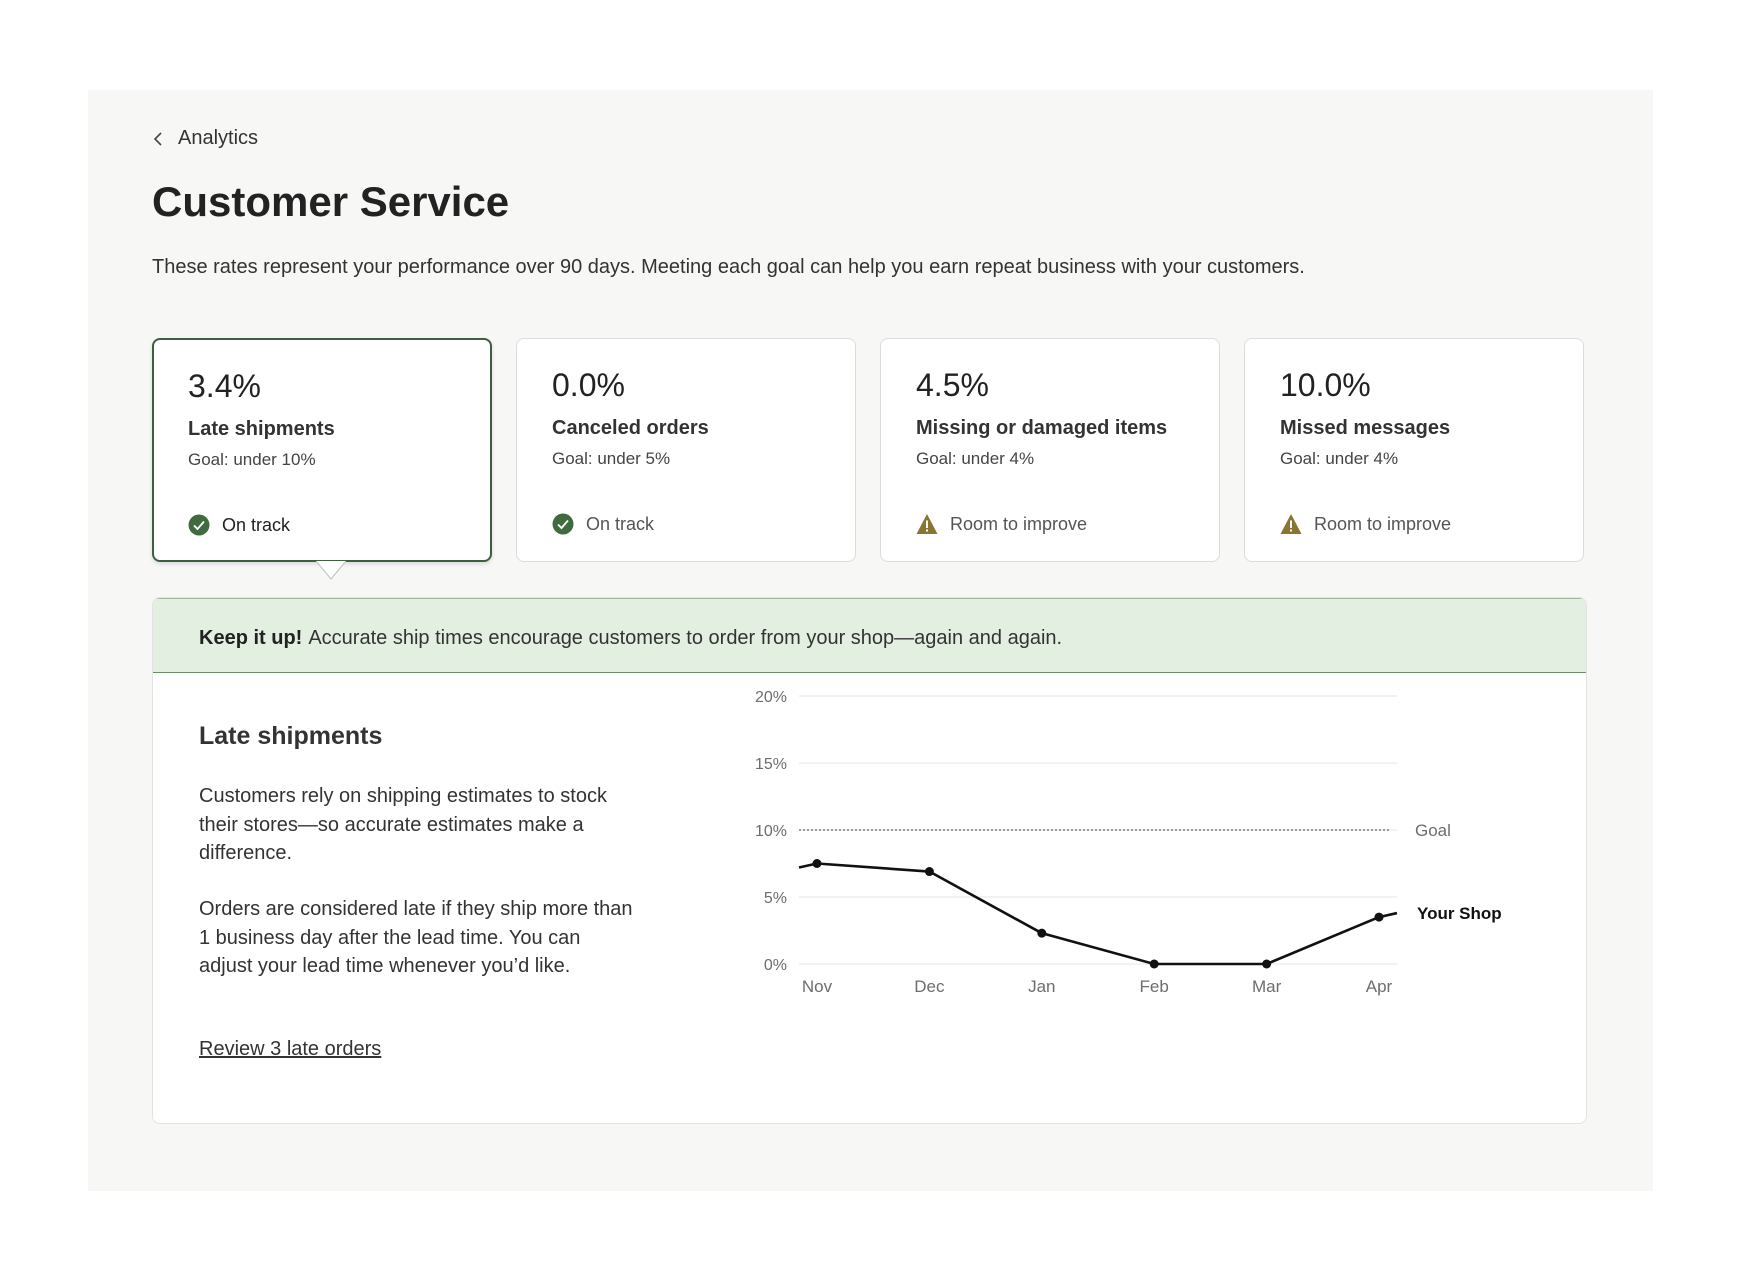  I want to click on x-tick-label: Nov, so click(817, 986).